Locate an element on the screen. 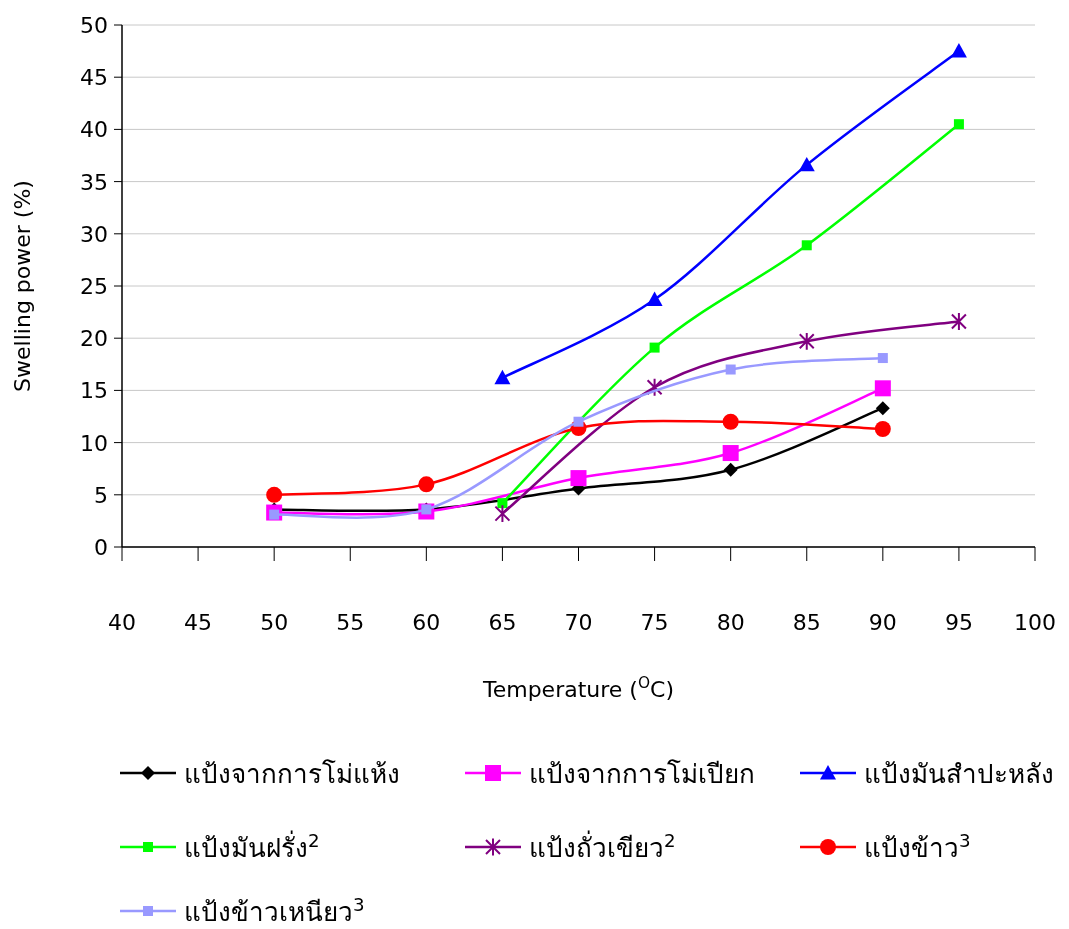 The image size is (1069, 929). y-tick-label: 40 is located at coordinates (94, 130).